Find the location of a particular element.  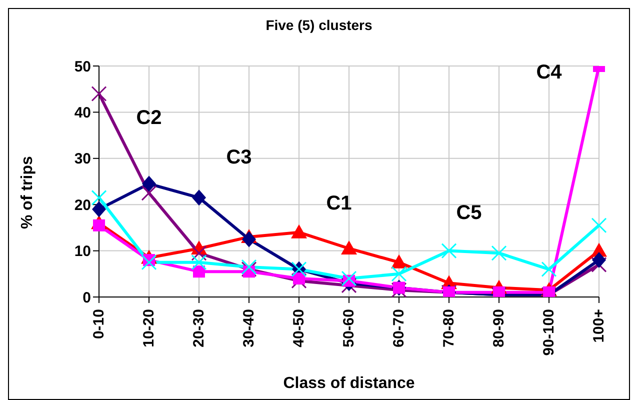

x-tick-label: 30-40 is located at coordinates (249, 328).